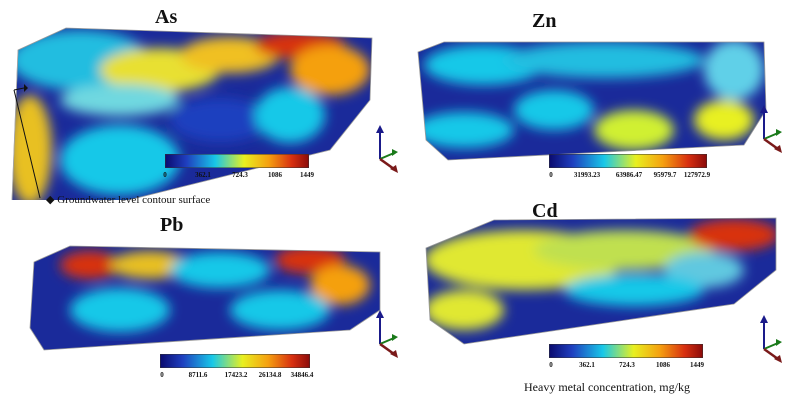  I want to click on colorbar-tick-label: 34846.4, so click(302, 375).